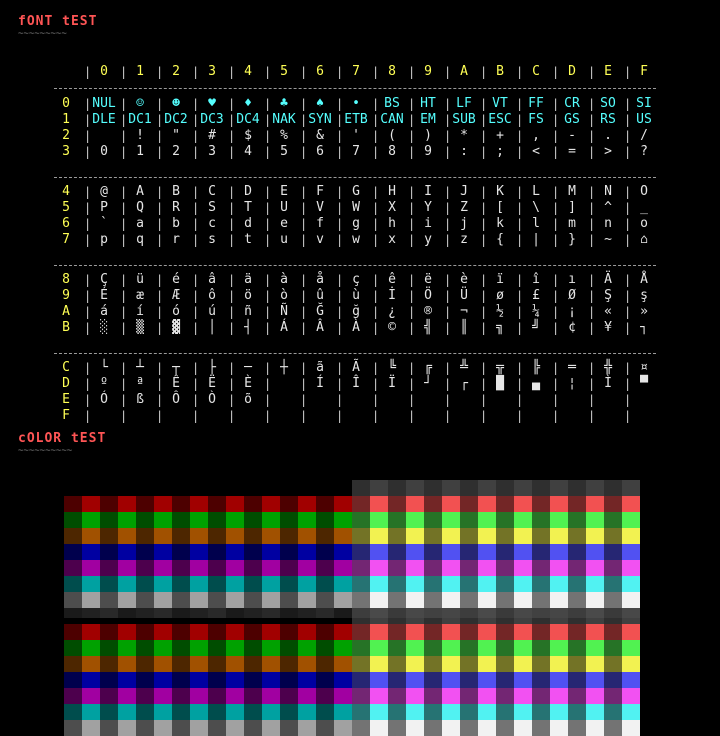 The height and width of the screenshot is (736, 720). Describe the element at coordinates (392, 239) in the screenshot. I see `character-cell: x` at that location.